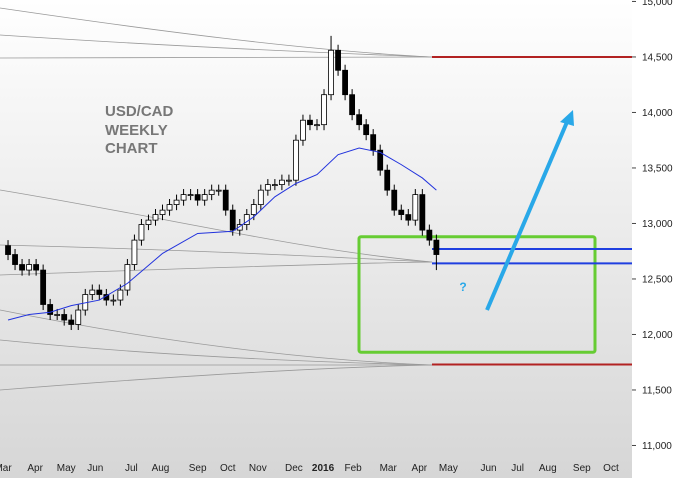  What do you see at coordinates (477, 294) in the screenshot?
I see `target-box` at bounding box center [477, 294].